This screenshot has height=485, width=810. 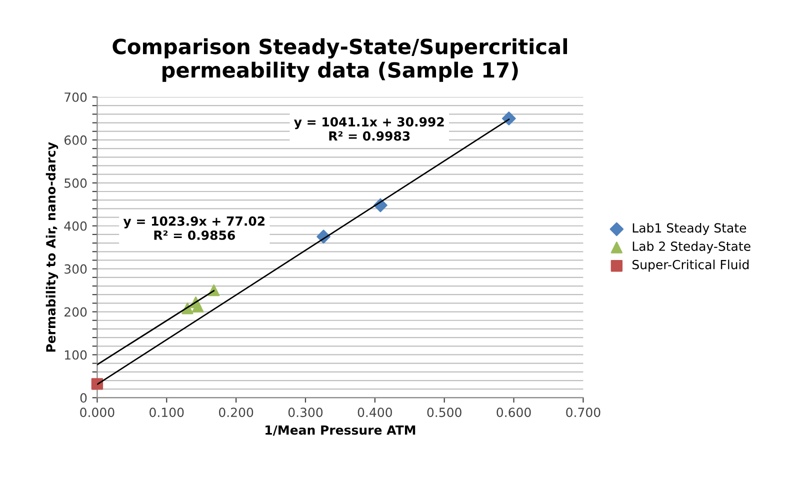 I want to click on annotation: y = 1023.9x + 77.02 R² = 0.9856, so click(x=193, y=228).